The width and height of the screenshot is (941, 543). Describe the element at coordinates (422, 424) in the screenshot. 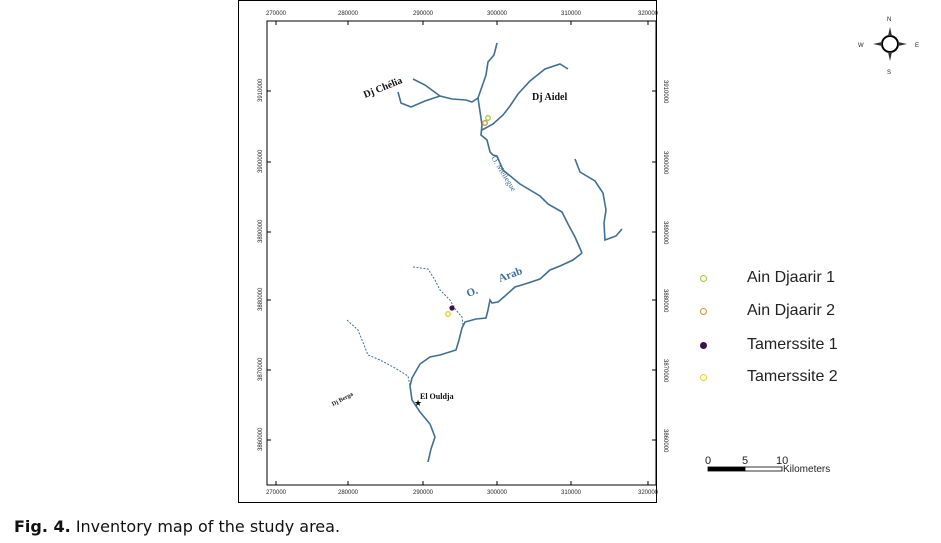

I see `river-south` at that location.